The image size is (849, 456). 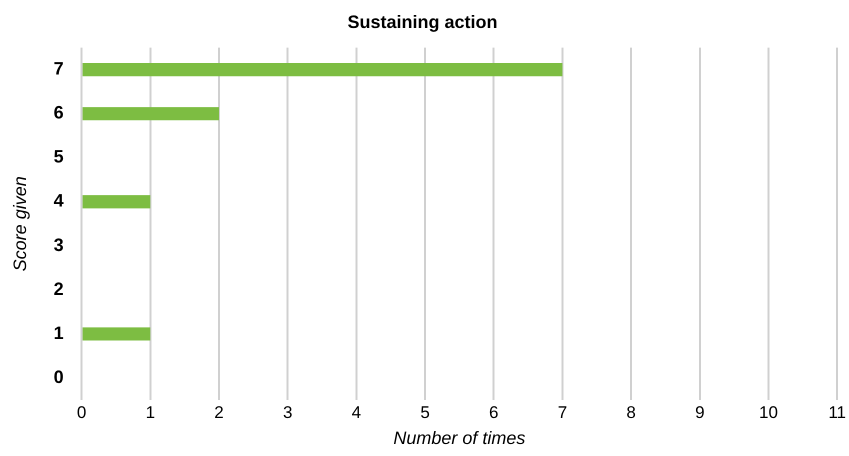 What do you see at coordinates (700, 412) in the screenshot?
I see `x-tick-label: 9` at bounding box center [700, 412].